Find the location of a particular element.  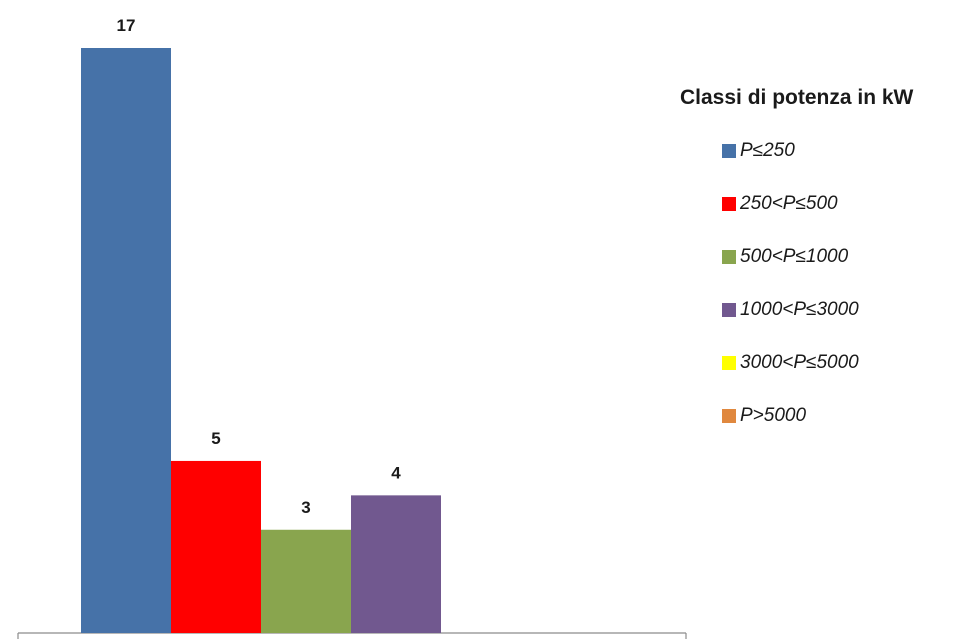

legend-item: 500<P≤1000 is located at coordinates (817, 256).